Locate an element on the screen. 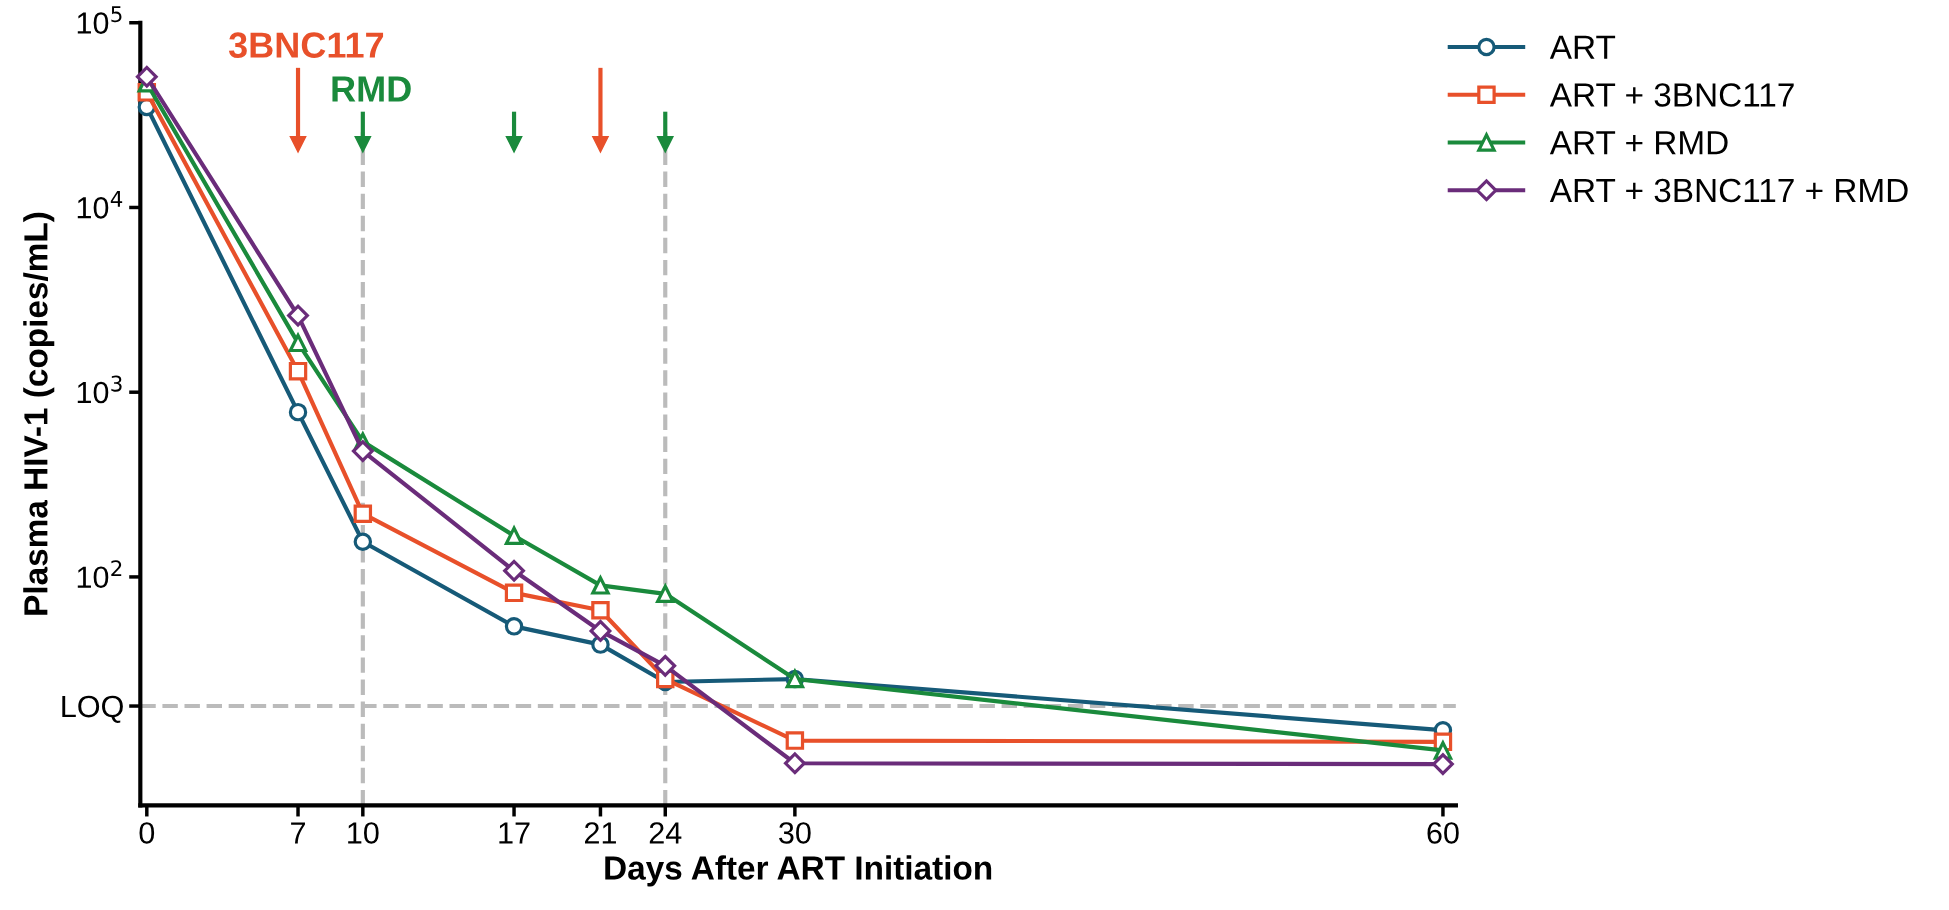 The width and height of the screenshot is (1949, 910). x-tick-label: 21 is located at coordinates (600, 833).